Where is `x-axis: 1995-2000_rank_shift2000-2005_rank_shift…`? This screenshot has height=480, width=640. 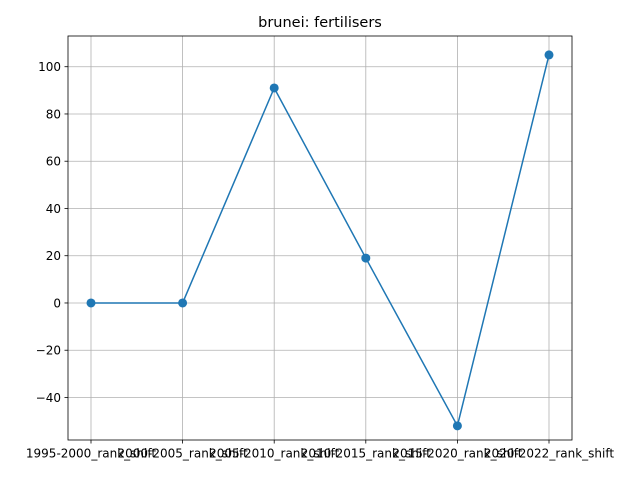 x-axis: 1995-2000_rank_shift2000-2005_rank_shift… is located at coordinates (320, 450).